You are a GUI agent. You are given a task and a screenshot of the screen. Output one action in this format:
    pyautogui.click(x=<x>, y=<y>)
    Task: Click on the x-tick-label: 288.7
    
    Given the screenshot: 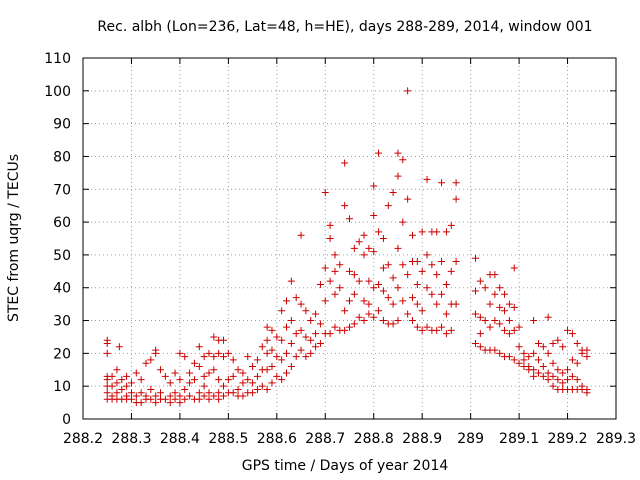 What is the action you would take?
    pyautogui.click(x=325, y=439)
    